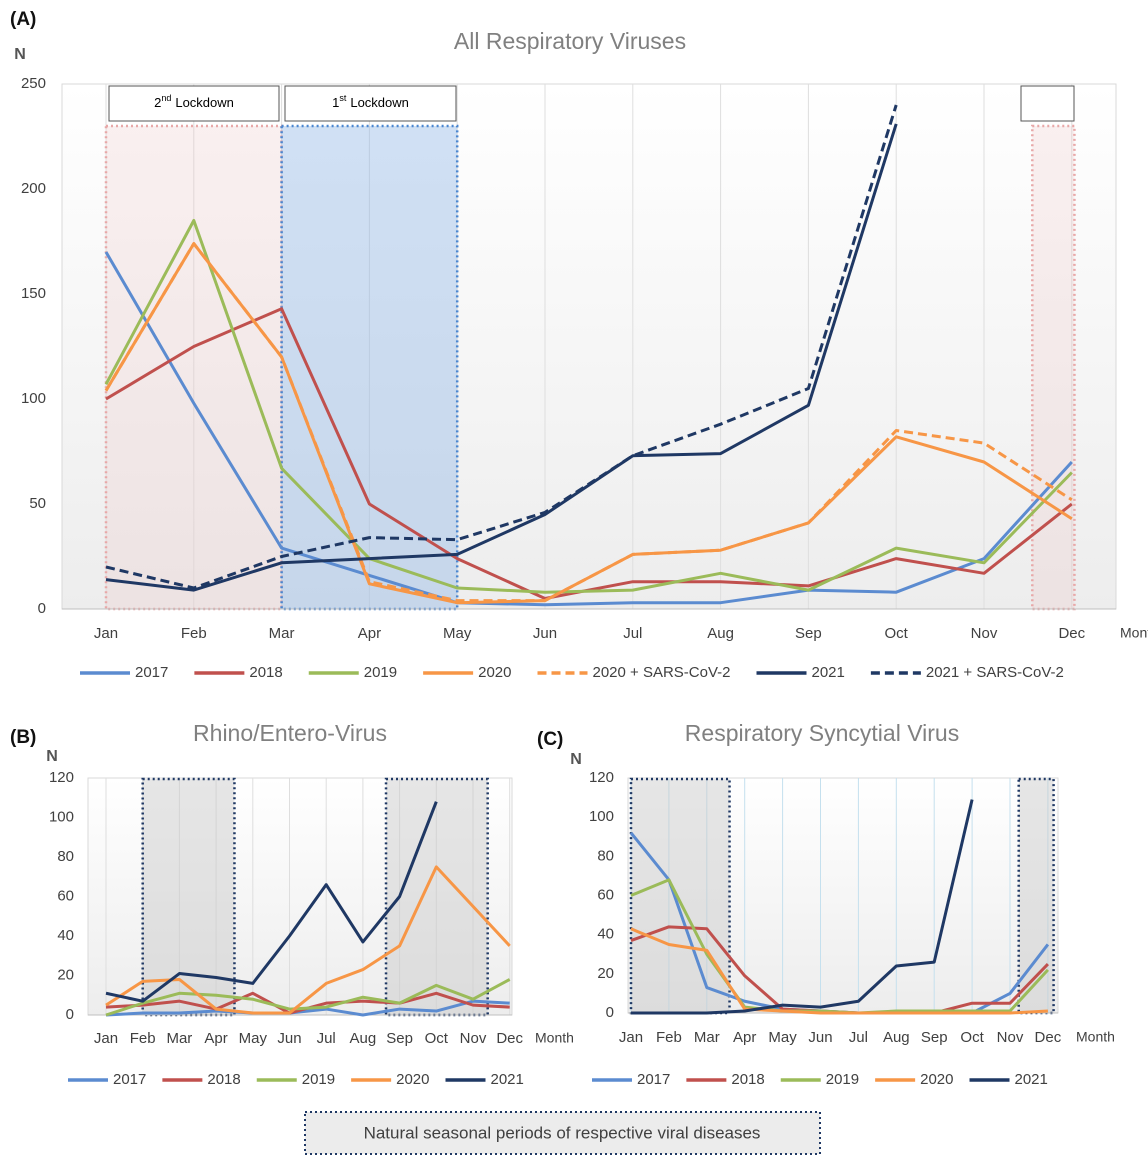 This screenshot has width=1148, height=1157. What do you see at coordinates (995, 672) in the screenshot?
I see `legend-label: 2021 + SARS-CoV-2` at bounding box center [995, 672].